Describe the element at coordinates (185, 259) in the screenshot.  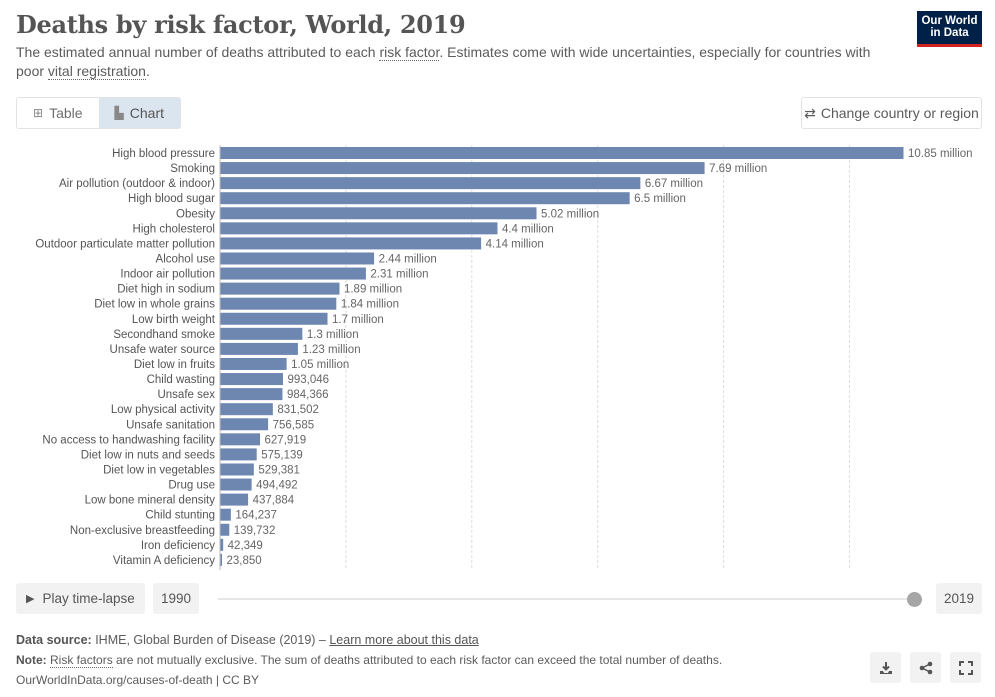
I see `category-label: Alcohol use` at that location.